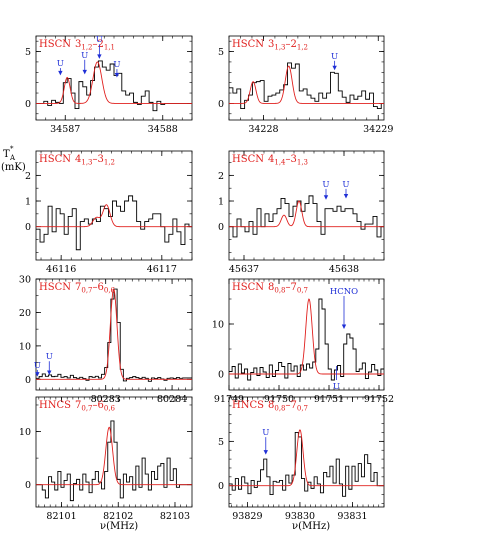 This screenshot has width=490, height=533. I want to click on x-tick-label: 82103, so click(175, 516).